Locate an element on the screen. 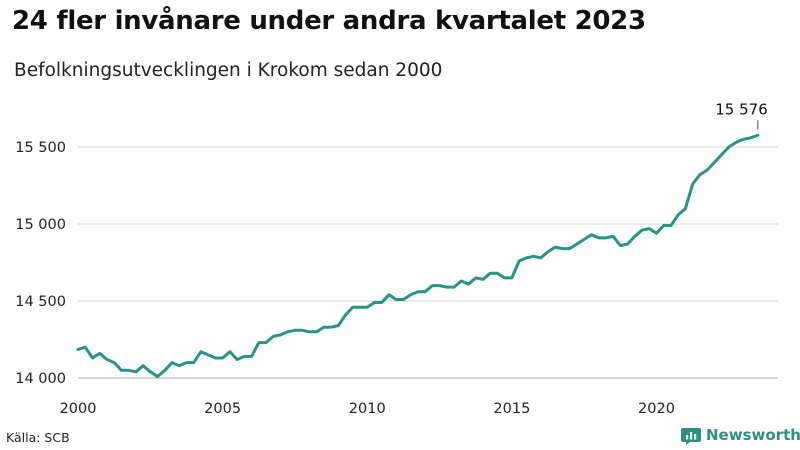 The width and height of the screenshot is (800, 450). x-tick-label: 2000 is located at coordinates (78, 409).